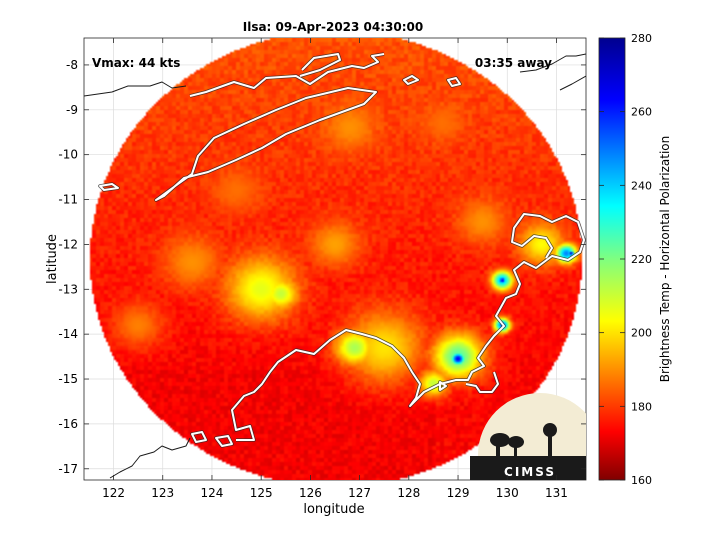  What do you see at coordinates (68, 289) in the screenshot?
I see `y-tick-label: -13` at bounding box center [68, 289].